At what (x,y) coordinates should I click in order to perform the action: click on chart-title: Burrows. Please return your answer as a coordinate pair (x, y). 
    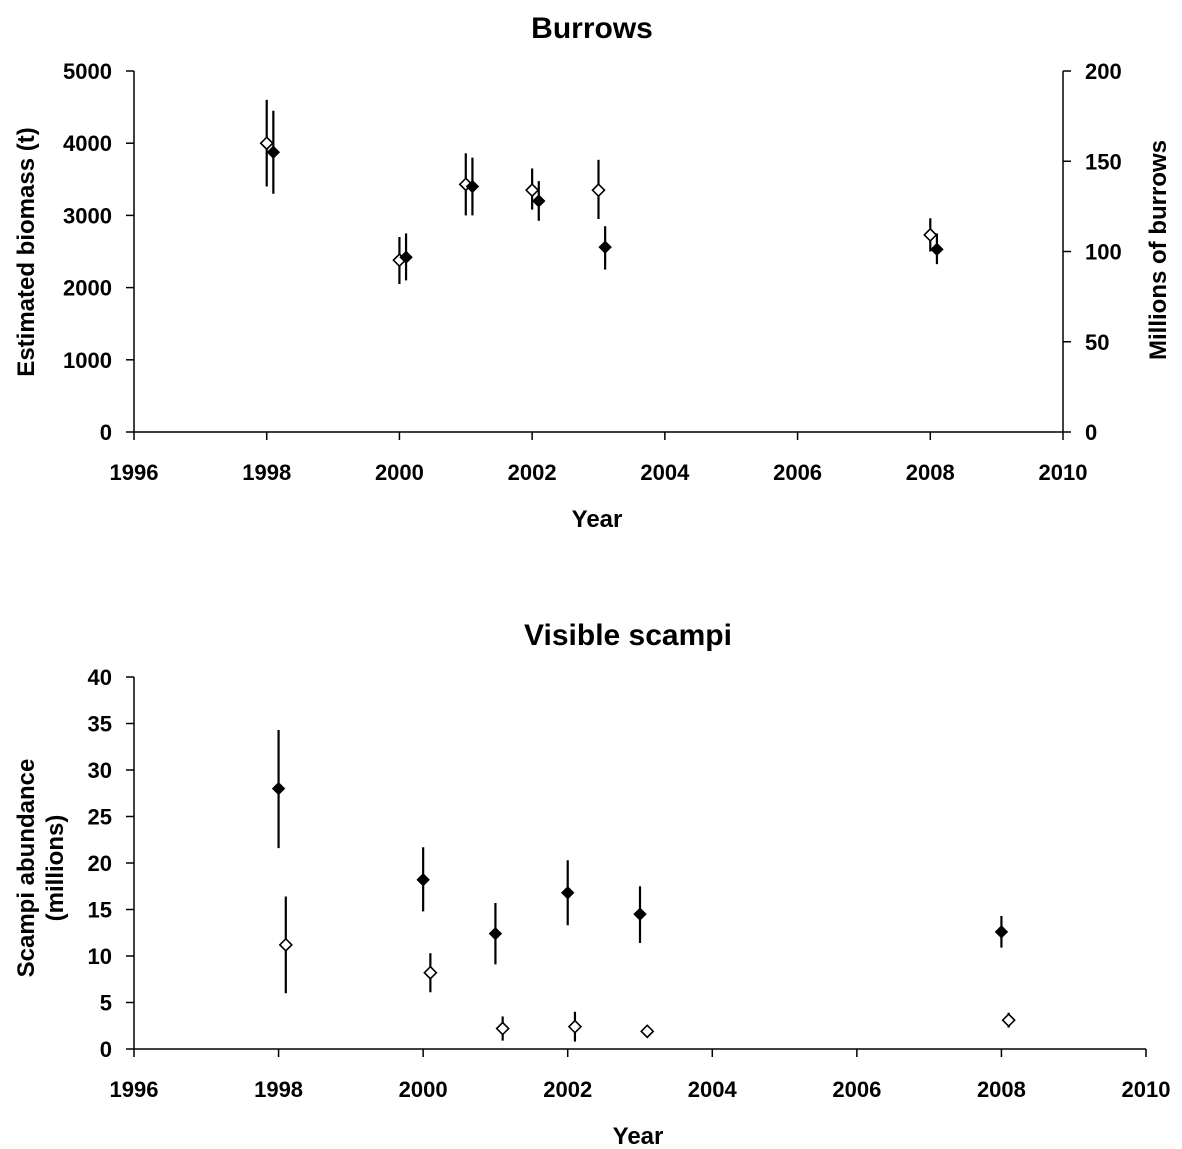
    Looking at the image, I should click on (592, 28).